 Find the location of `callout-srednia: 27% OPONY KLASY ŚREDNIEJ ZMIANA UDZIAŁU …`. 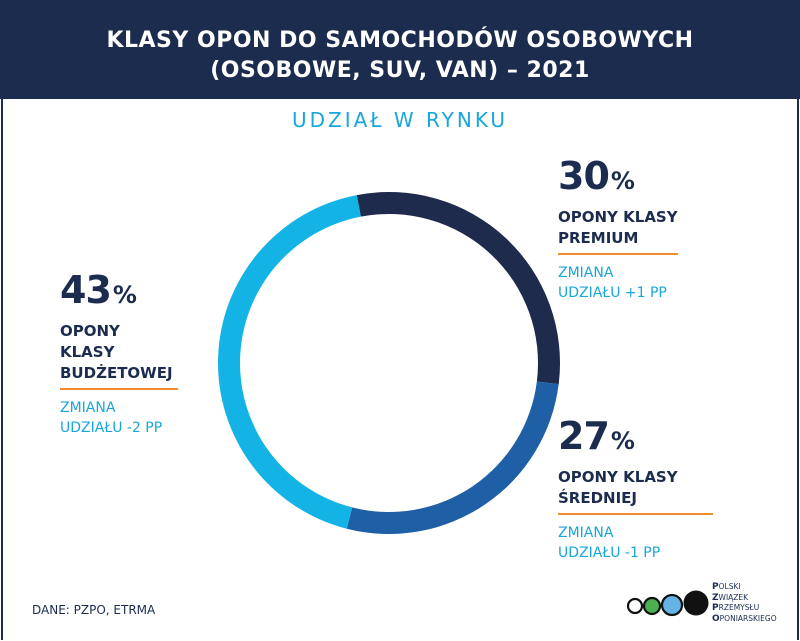

callout-srednia: 27% OPONY KLASY ŚREDNIEJ ZMIANA UDZIAŁU … is located at coordinates (635, 489).